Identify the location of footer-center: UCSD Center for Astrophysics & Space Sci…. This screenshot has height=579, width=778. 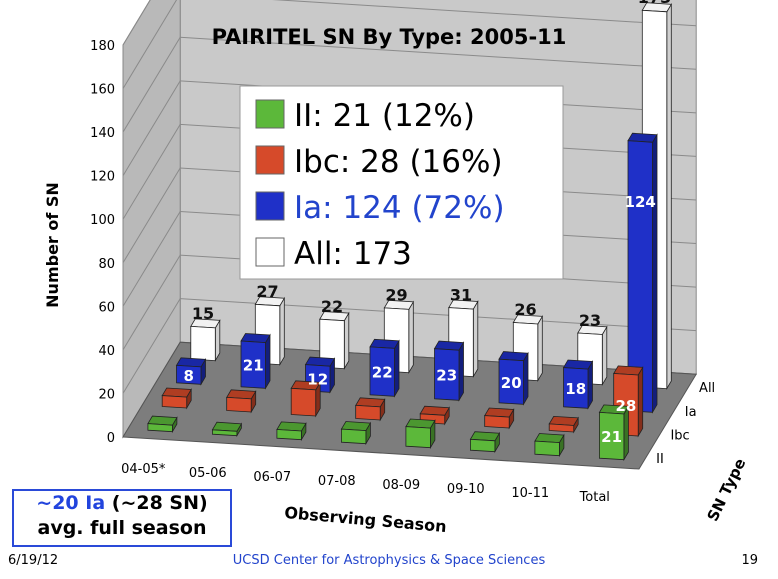
(389, 560).